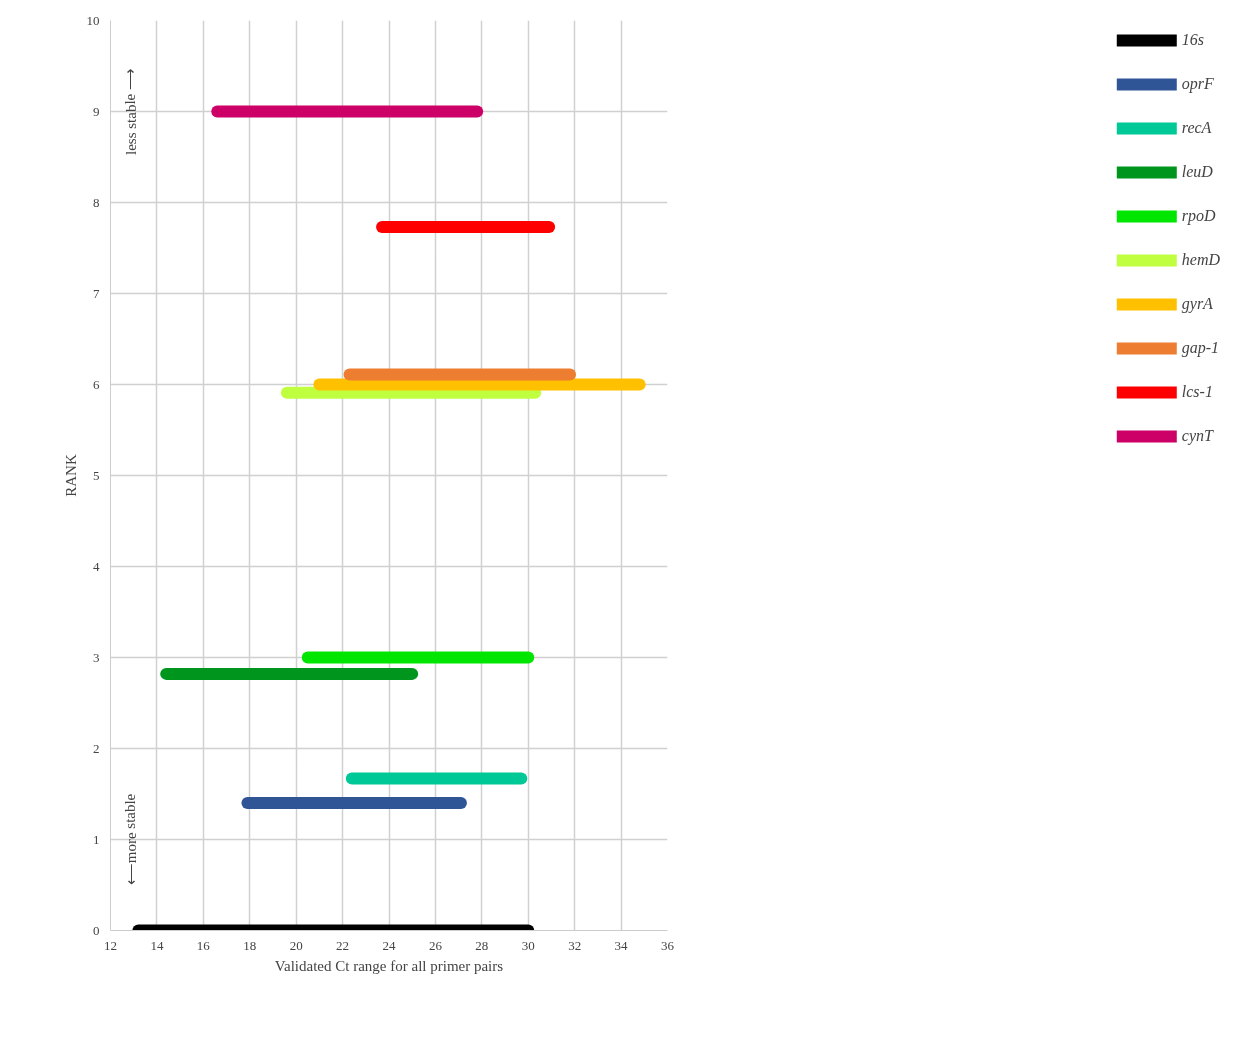 This screenshot has width=1241, height=1048. Describe the element at coordinates (1200, 348) in the screenshot. I see `legend-label: gap-1` at that location.